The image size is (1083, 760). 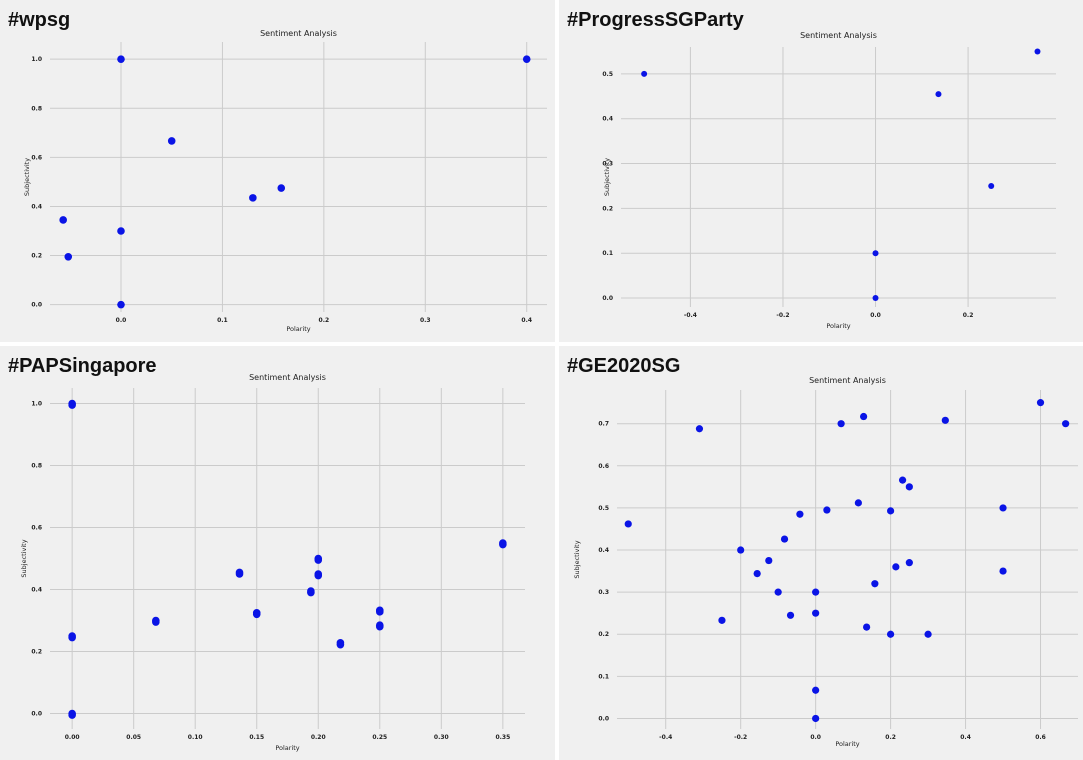 What do you see at coordinates (425, 320) in the screenshot?
I see `x-tick-label: 0.3` at bounding box center [425, 320].